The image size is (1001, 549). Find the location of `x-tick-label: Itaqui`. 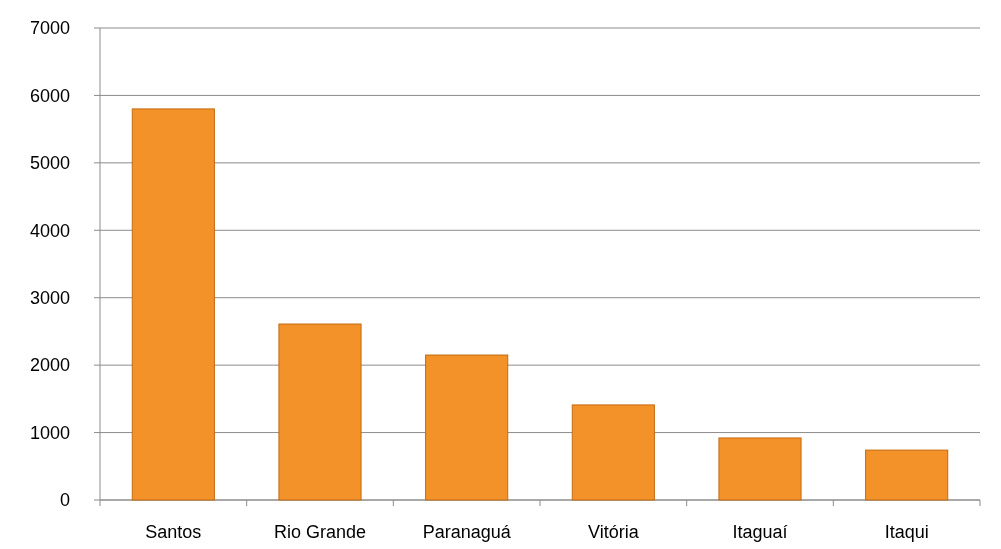

x-tick-label: Itaqui is located at coordinates (906, 532).